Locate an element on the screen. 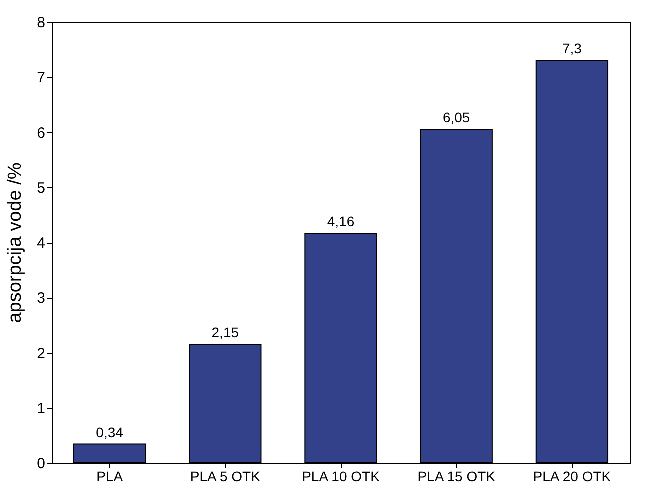  y-tick-label: 5 is located at coordinates (41, 188).